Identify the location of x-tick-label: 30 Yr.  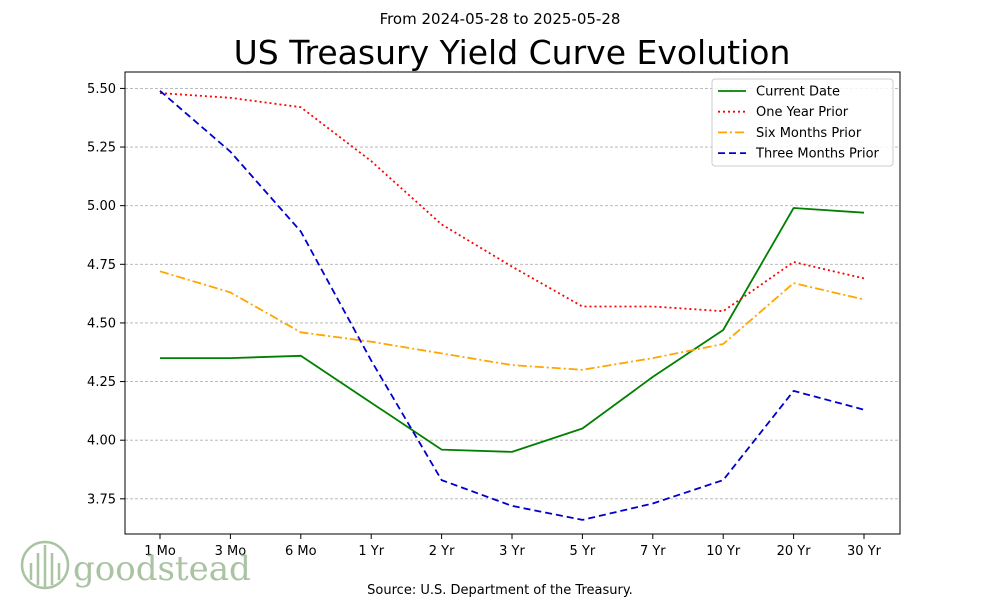
(864, 551).